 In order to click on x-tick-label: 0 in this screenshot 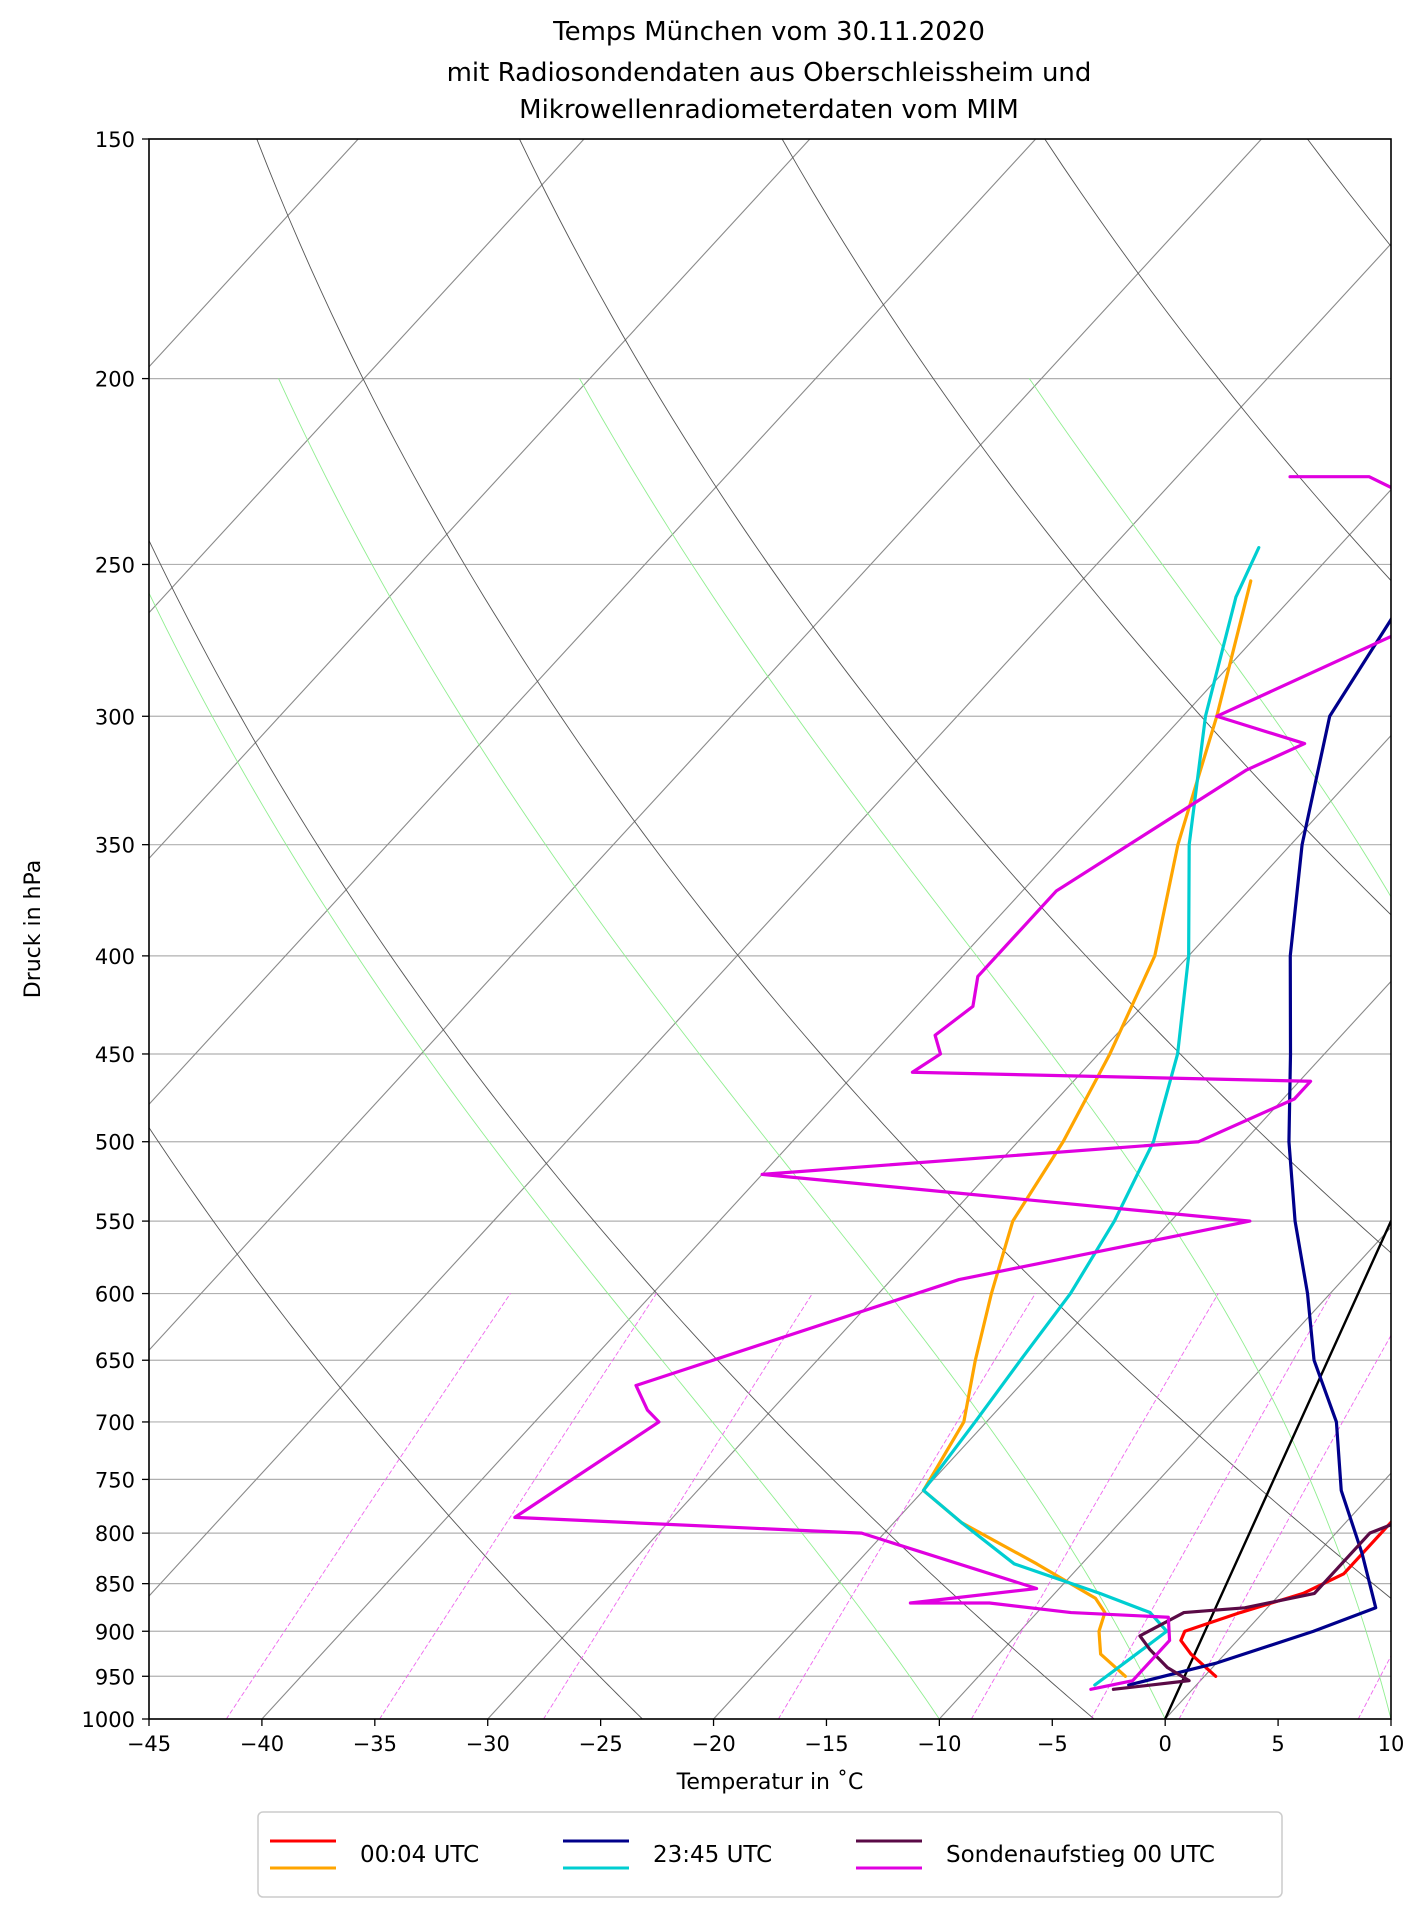, I will do `click(1164, 1744)`.